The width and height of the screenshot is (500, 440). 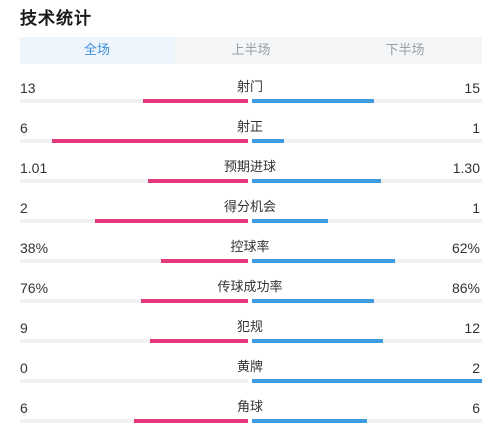 What do you see at coordinates (249, 367) in the screenshot?
I see `stat-label: 黄牌` at bounding box center [249, 367].